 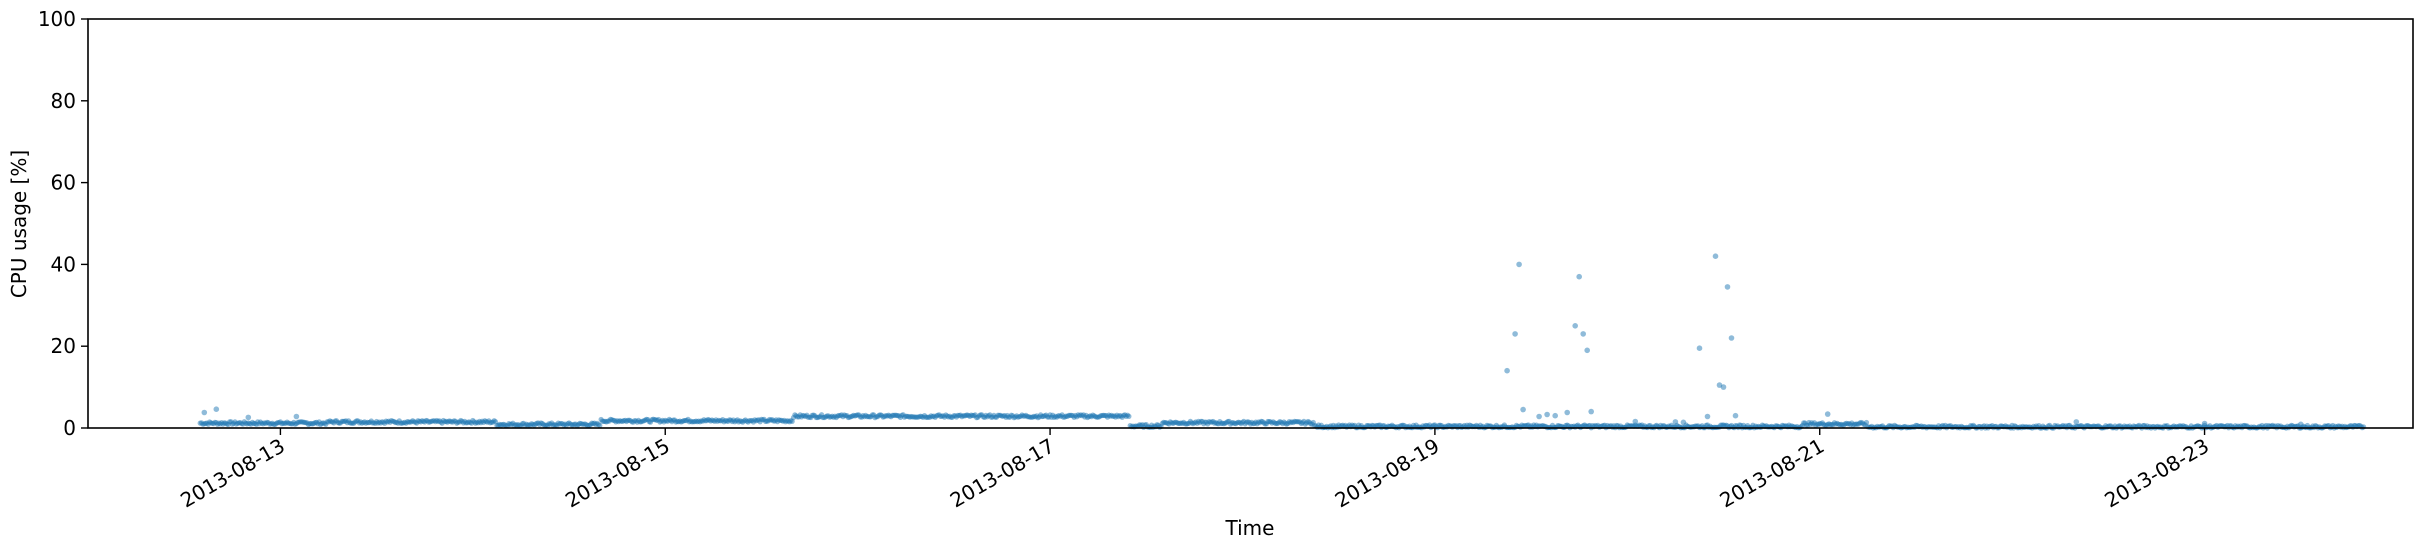 I want to click on x-tick-label: 2013-08-15, so click(x=617, y=473).